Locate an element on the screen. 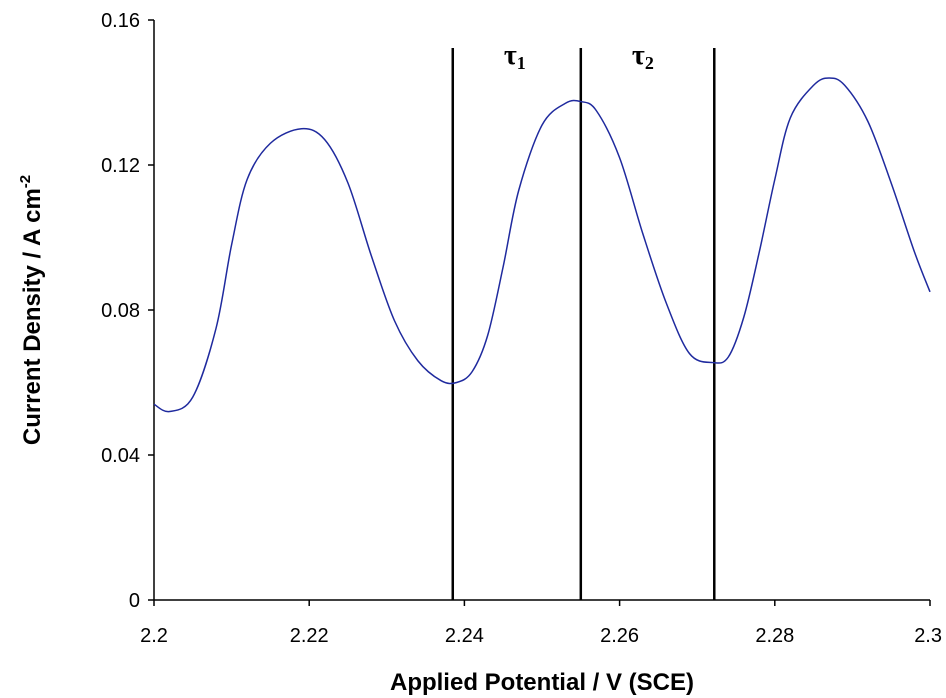 The height and width of the screenshot is (698, 946). y-axis-title-main: Current Density / A cm is located at coordinates (32, 316).